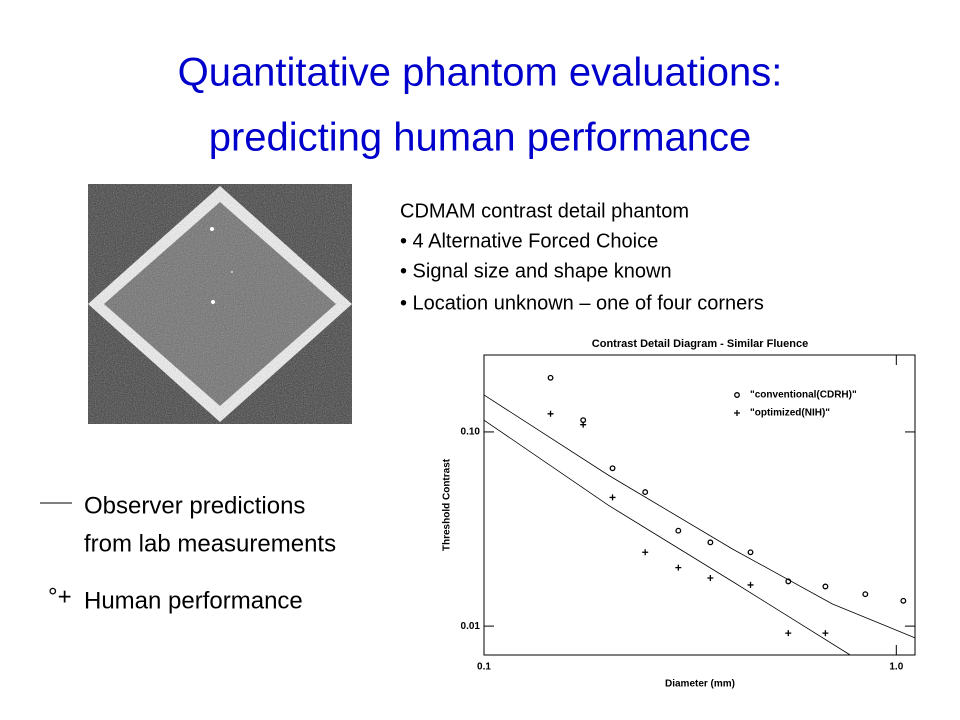 The height and width of the screenshot is (720, 960). What do you see at coordinates (484, 667) in the screenshot?
I see `x-tick-label: 0.1` at bounding box center [484, 667].